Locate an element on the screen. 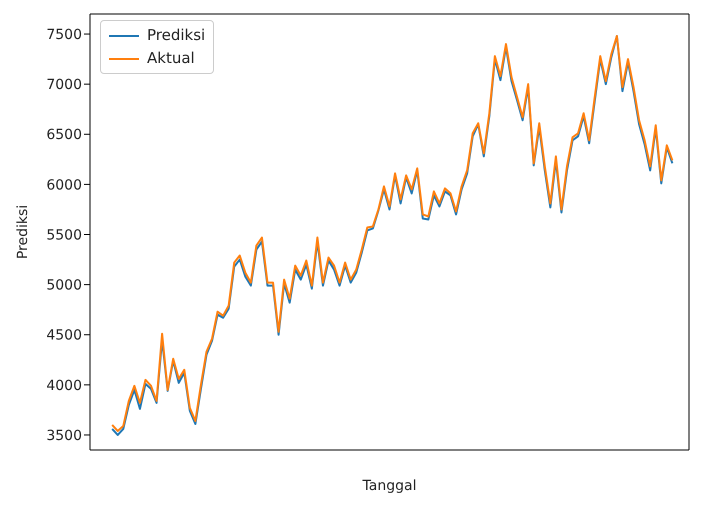 The width and height of the screenshot is (702, 509). y-tick-label: 6500 is located at coordinates (64, 135).